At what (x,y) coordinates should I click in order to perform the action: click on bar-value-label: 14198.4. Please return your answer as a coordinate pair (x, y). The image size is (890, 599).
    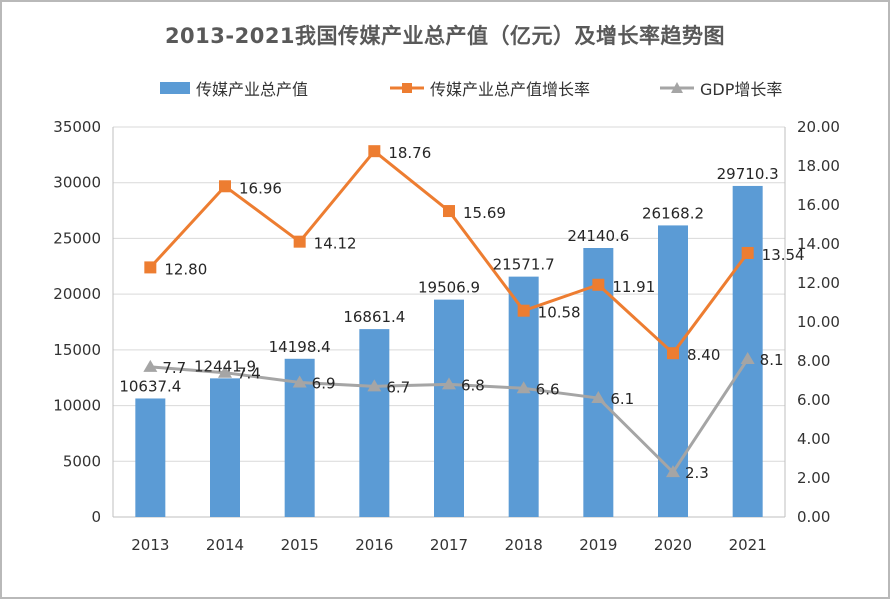
    Looking at the image, I should click on (300, 347).